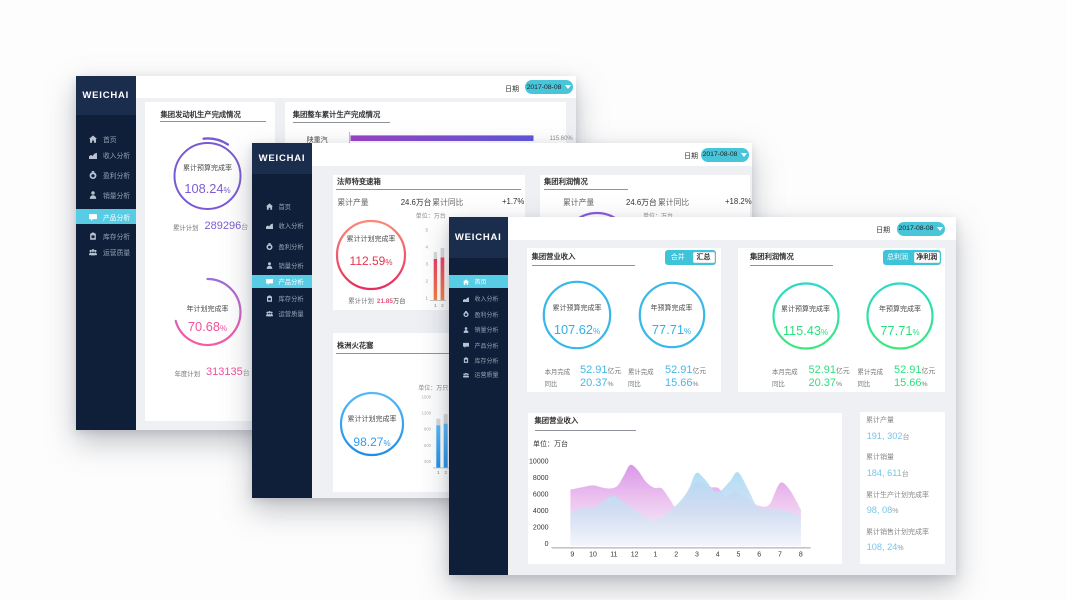 The image size is (1067, 600). What do you see at coordinates (780, 555) in the screenshot?
I see `svg-text: 7` at bounding box center [780, 555].